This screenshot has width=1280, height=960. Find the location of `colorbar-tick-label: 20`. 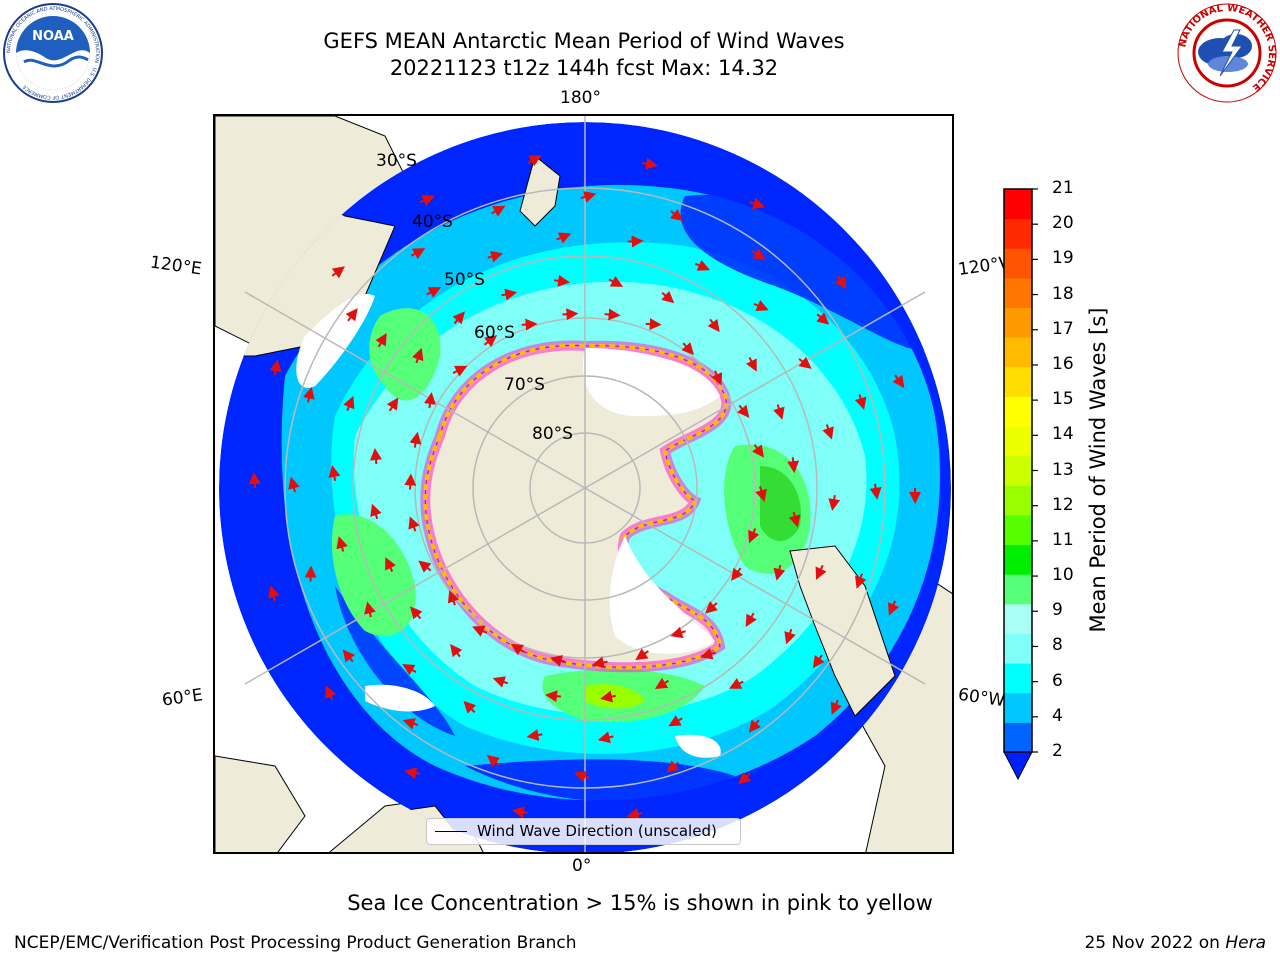

colorbar-tick-label: 20 is located at coordinates (1063, 223).